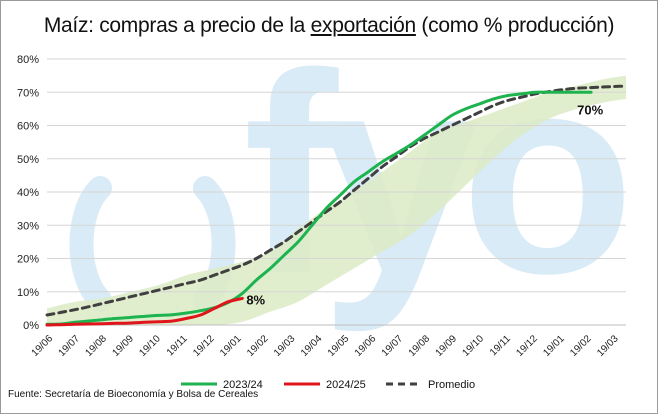 This screenshot has height=414, width=658. I want to click on y-tick-label: 40%, so click(28, 193).